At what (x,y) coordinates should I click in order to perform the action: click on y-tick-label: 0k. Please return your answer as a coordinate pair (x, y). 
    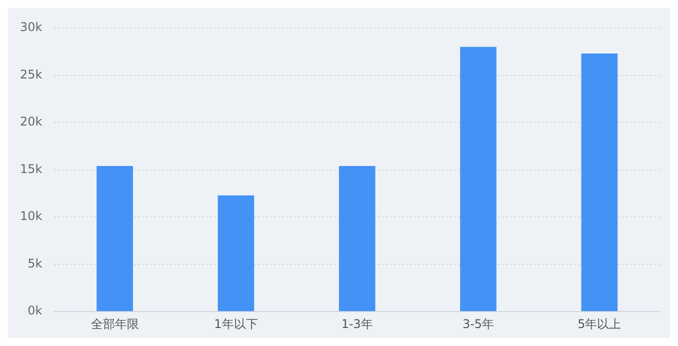
    Looking at the image, I should click on (35, 311).